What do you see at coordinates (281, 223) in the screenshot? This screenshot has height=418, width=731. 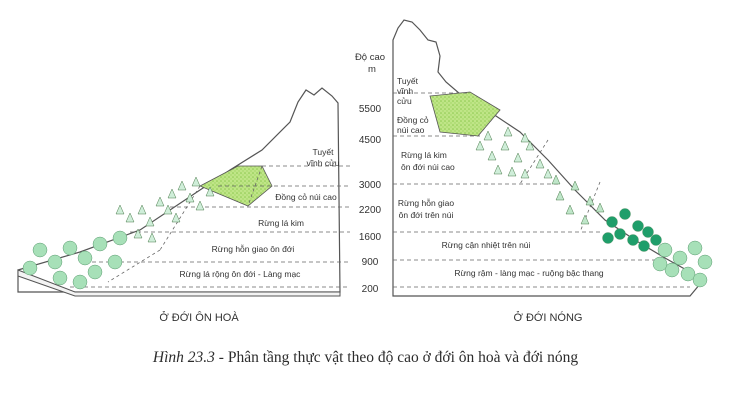 I see `temperate-coniferous: Rừng lá kim` at bounding box center [281, 223].